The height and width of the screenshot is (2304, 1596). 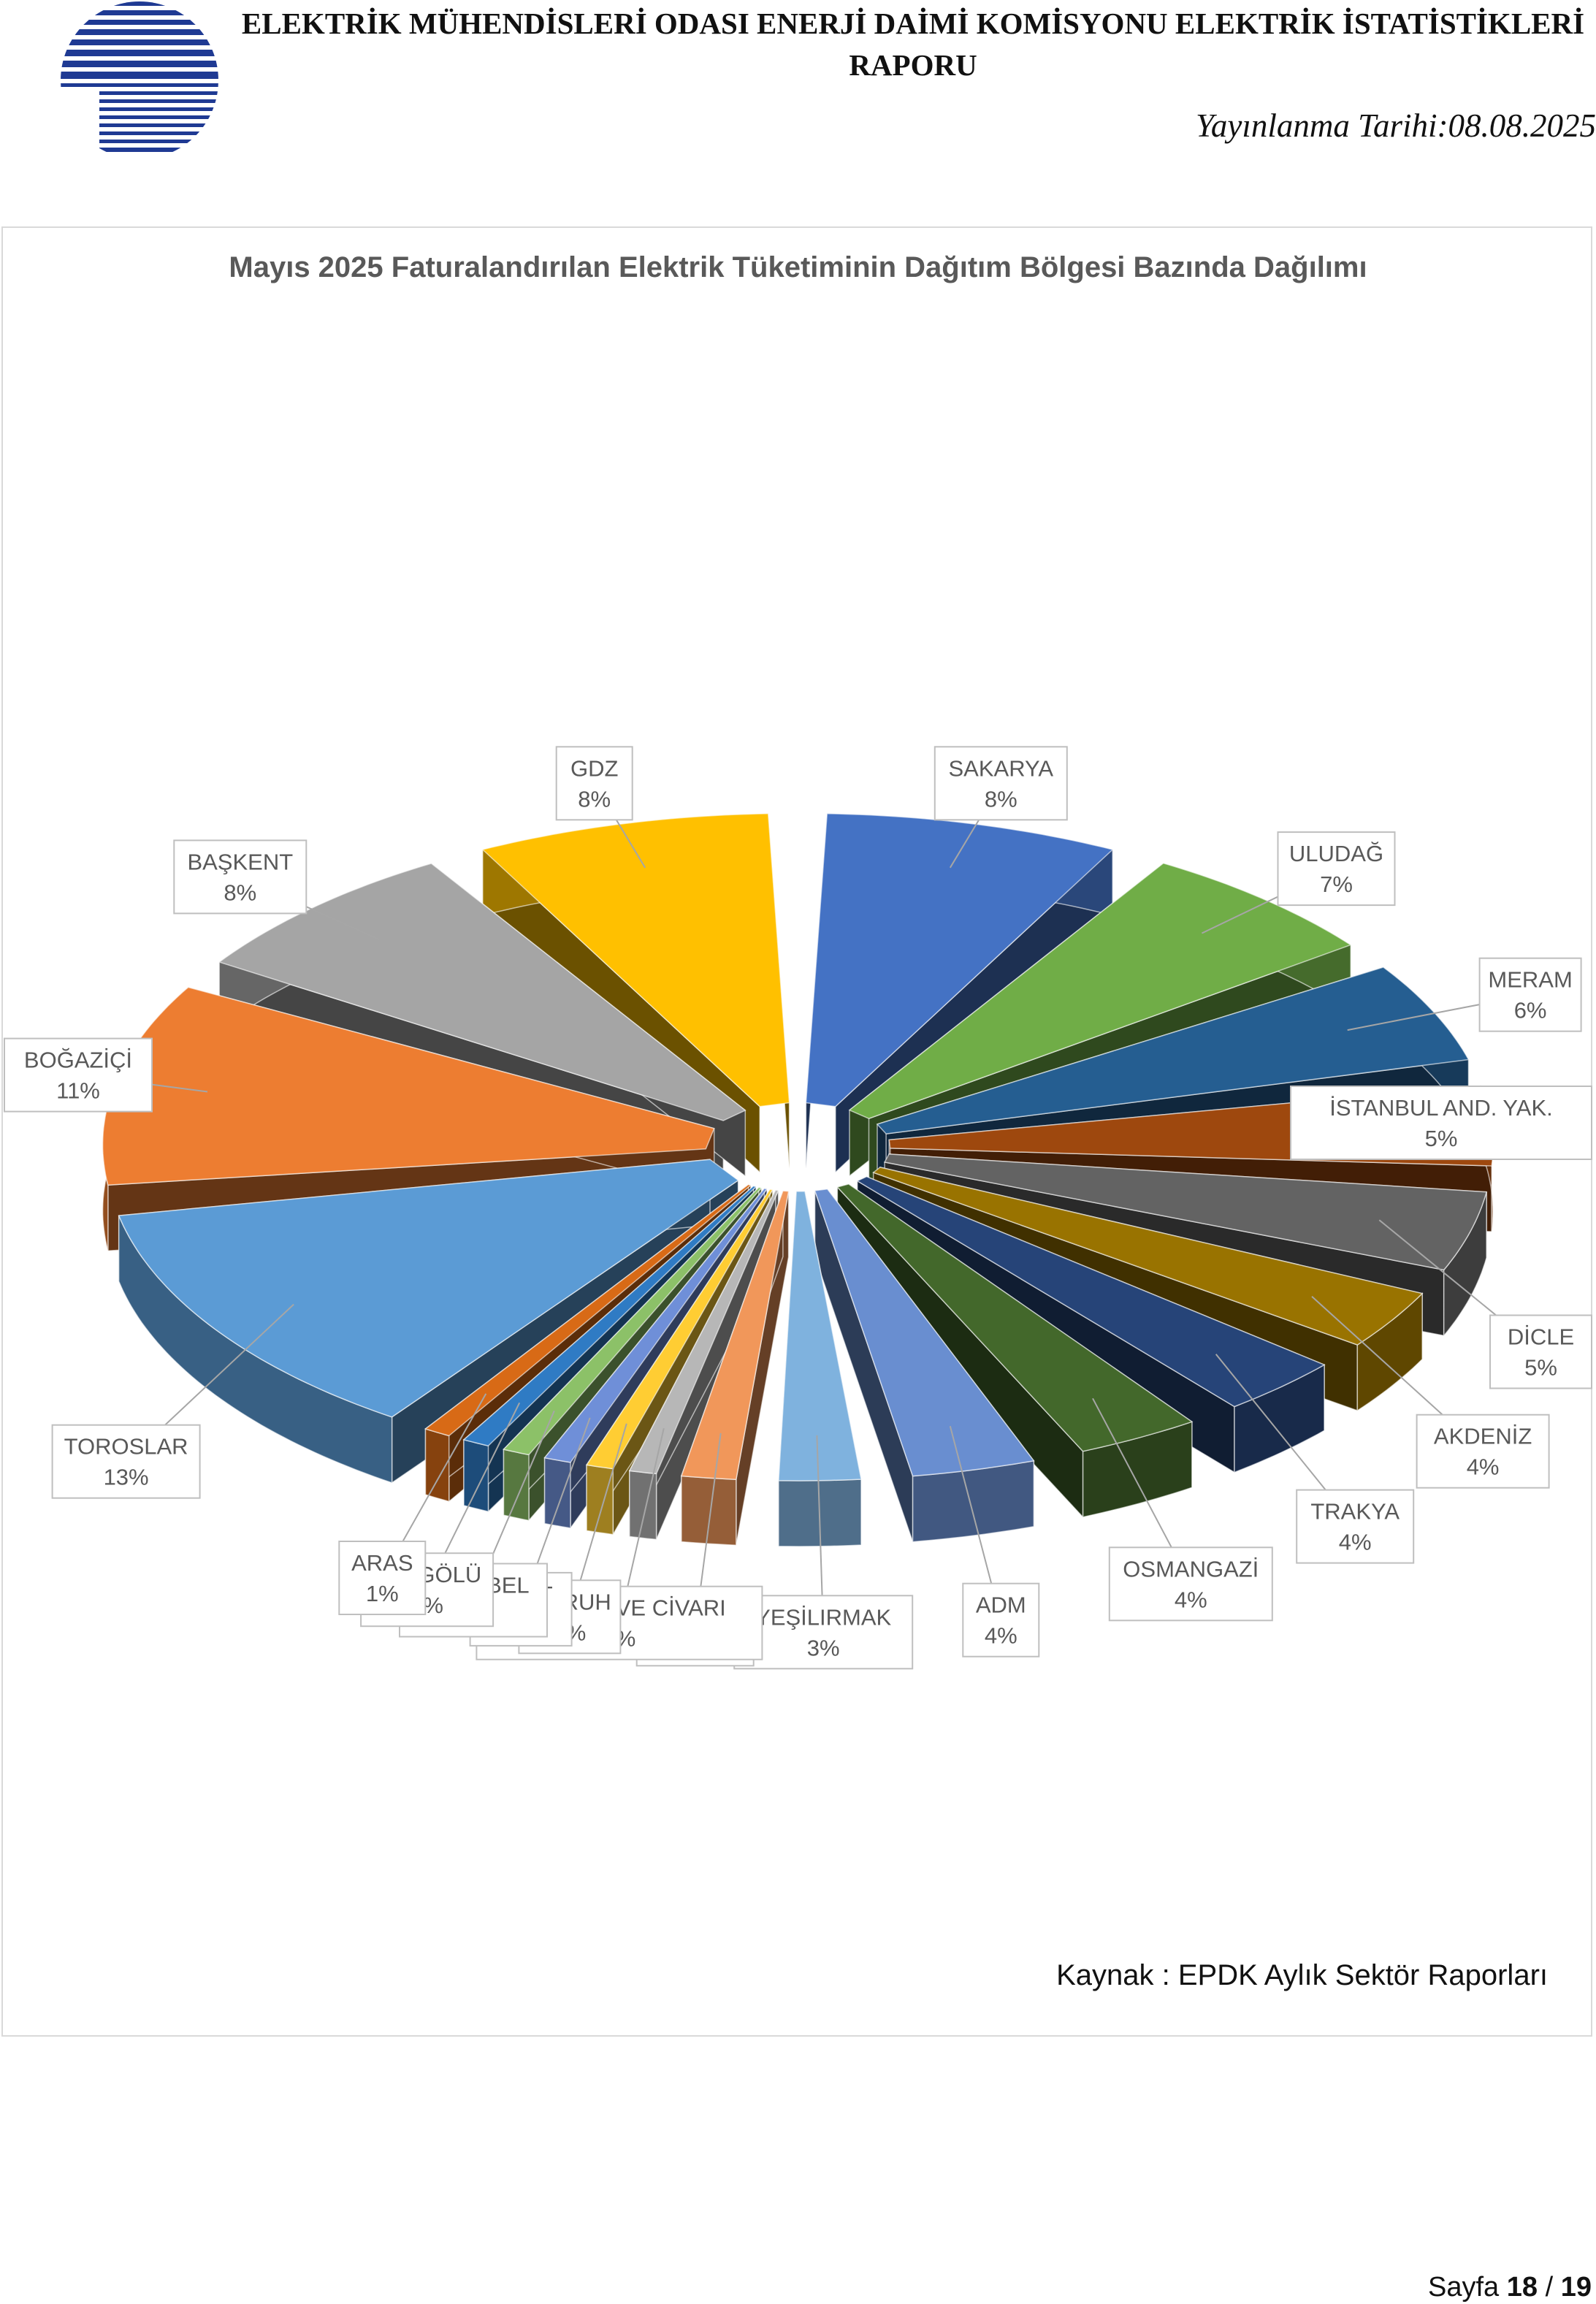 I want to click on data-label-value: 7%, so click(x=1336, y=884).